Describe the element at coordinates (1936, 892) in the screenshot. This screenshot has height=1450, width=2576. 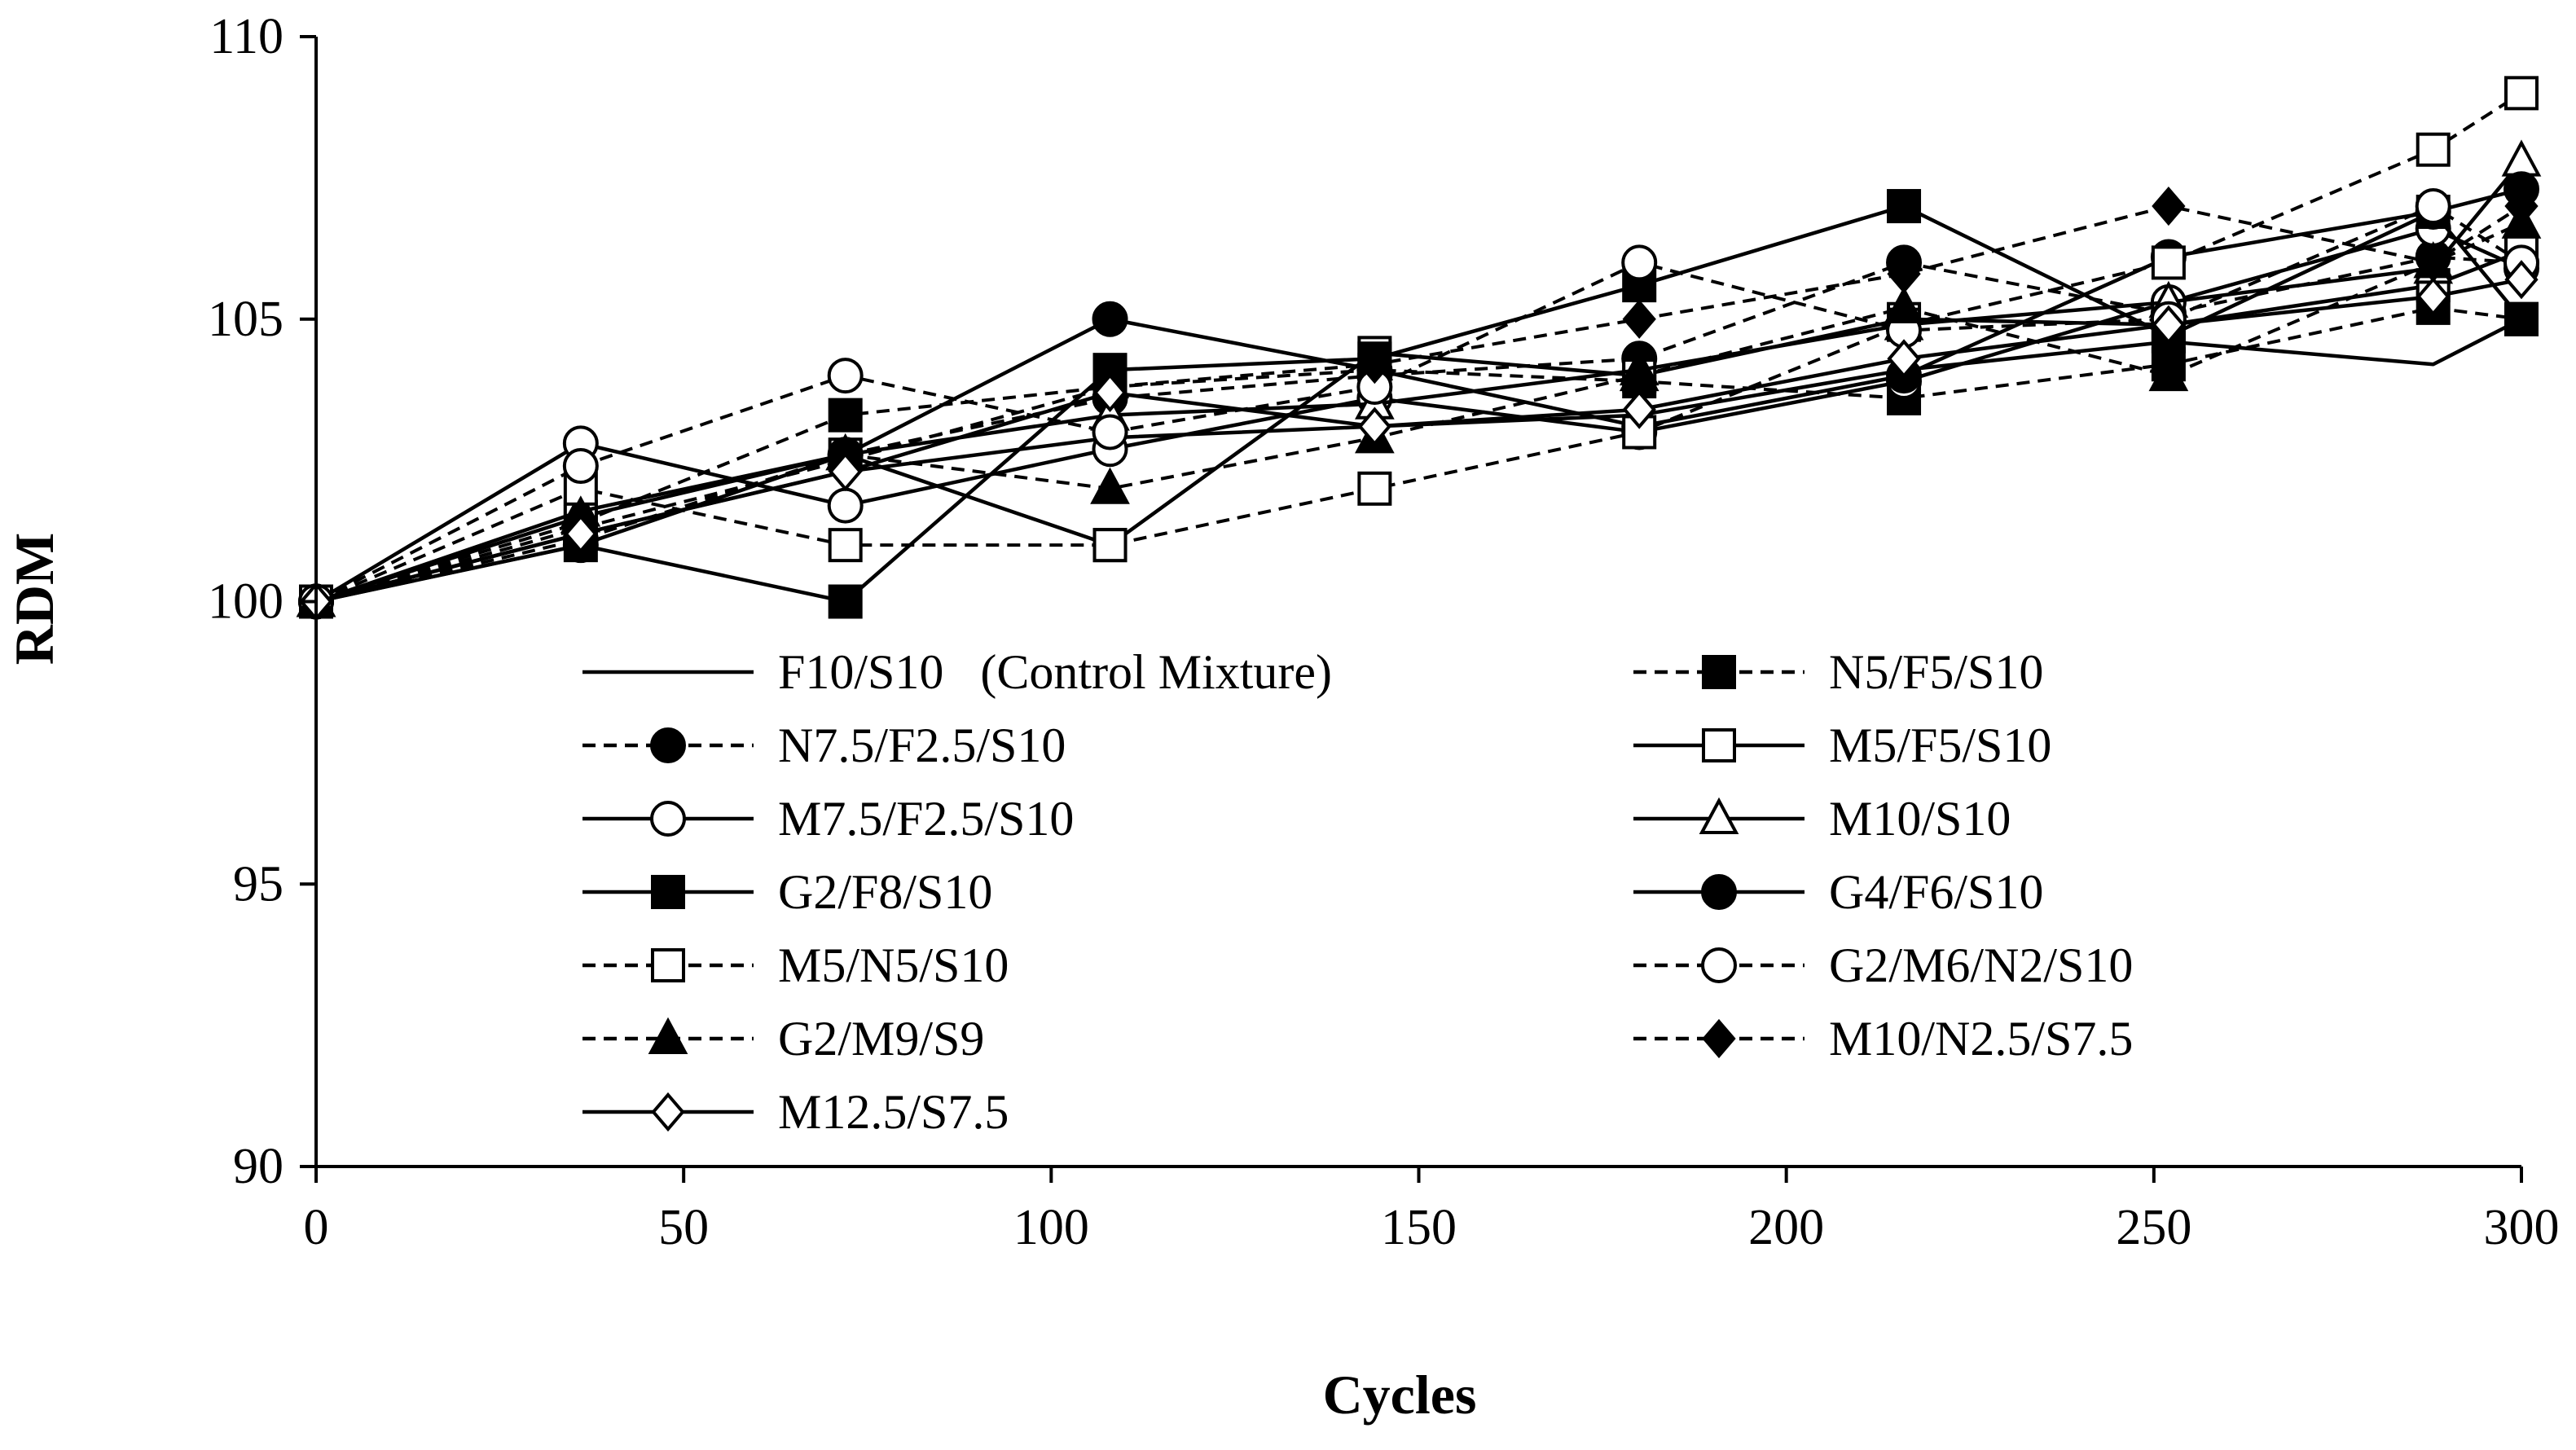
I see `legend-label-g4-f6-s10: G4/F6/S10` at that location.